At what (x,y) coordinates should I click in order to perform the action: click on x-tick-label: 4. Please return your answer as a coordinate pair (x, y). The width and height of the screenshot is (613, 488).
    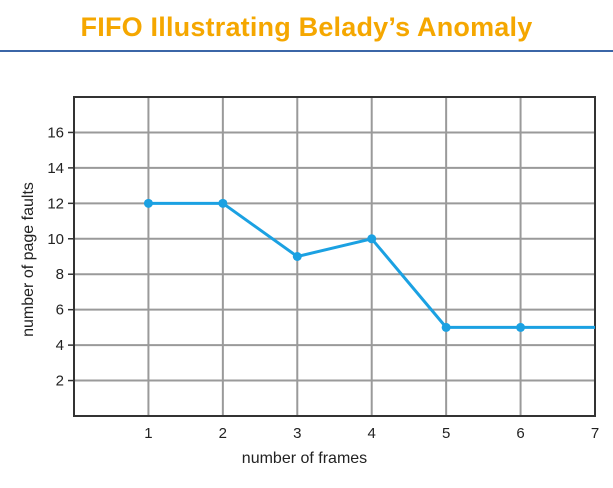
    Looking at the image, I should click on (372, 433).